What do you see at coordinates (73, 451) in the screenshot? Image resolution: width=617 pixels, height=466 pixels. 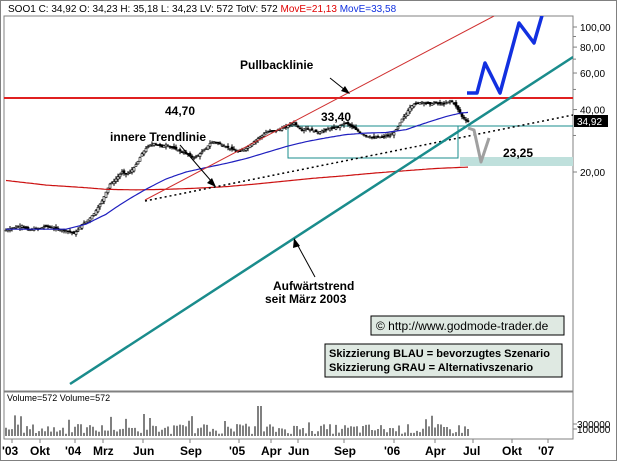 I see `x-tick-label: '04` at bounding box center [73, 451].